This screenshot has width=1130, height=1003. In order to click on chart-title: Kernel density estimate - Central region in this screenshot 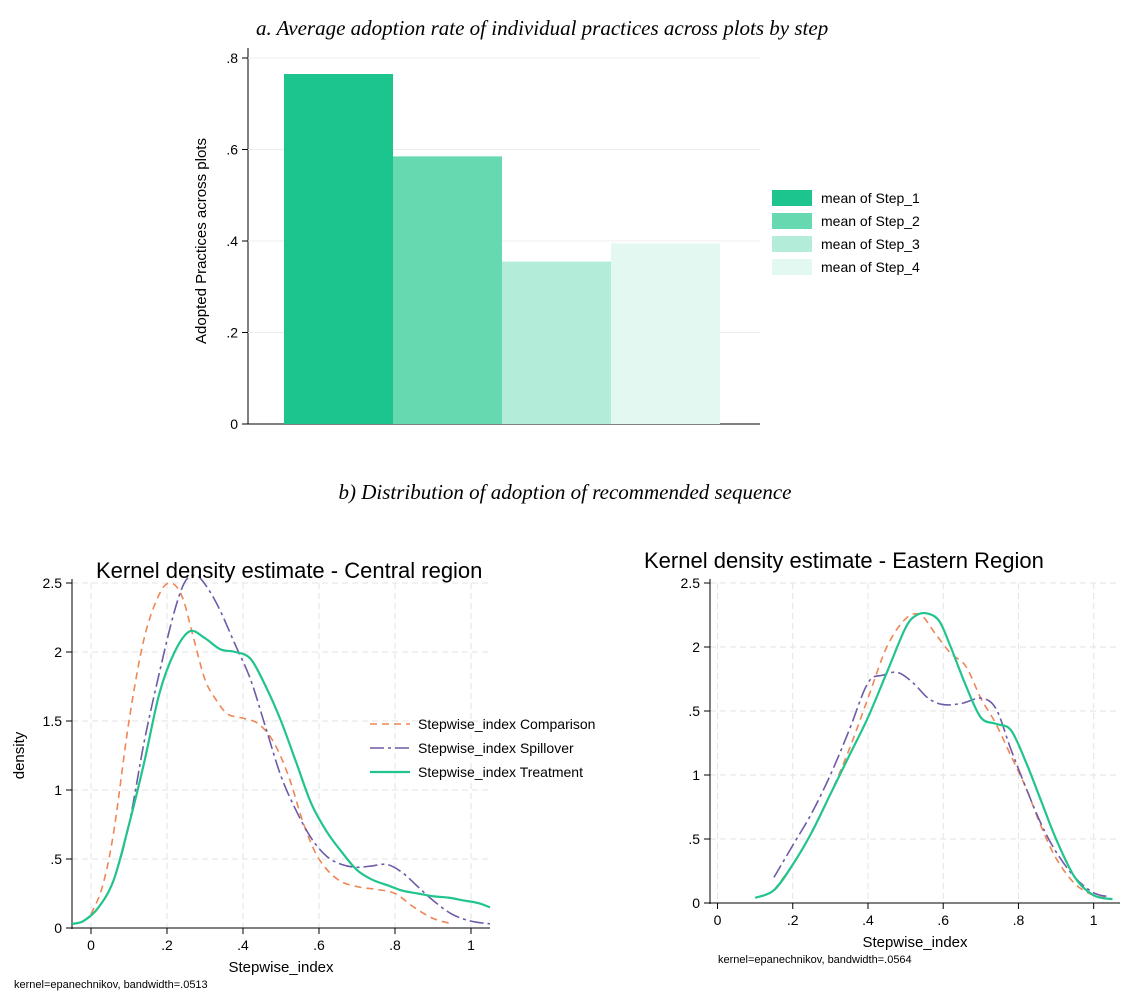, I will do `click(289, 570)`.